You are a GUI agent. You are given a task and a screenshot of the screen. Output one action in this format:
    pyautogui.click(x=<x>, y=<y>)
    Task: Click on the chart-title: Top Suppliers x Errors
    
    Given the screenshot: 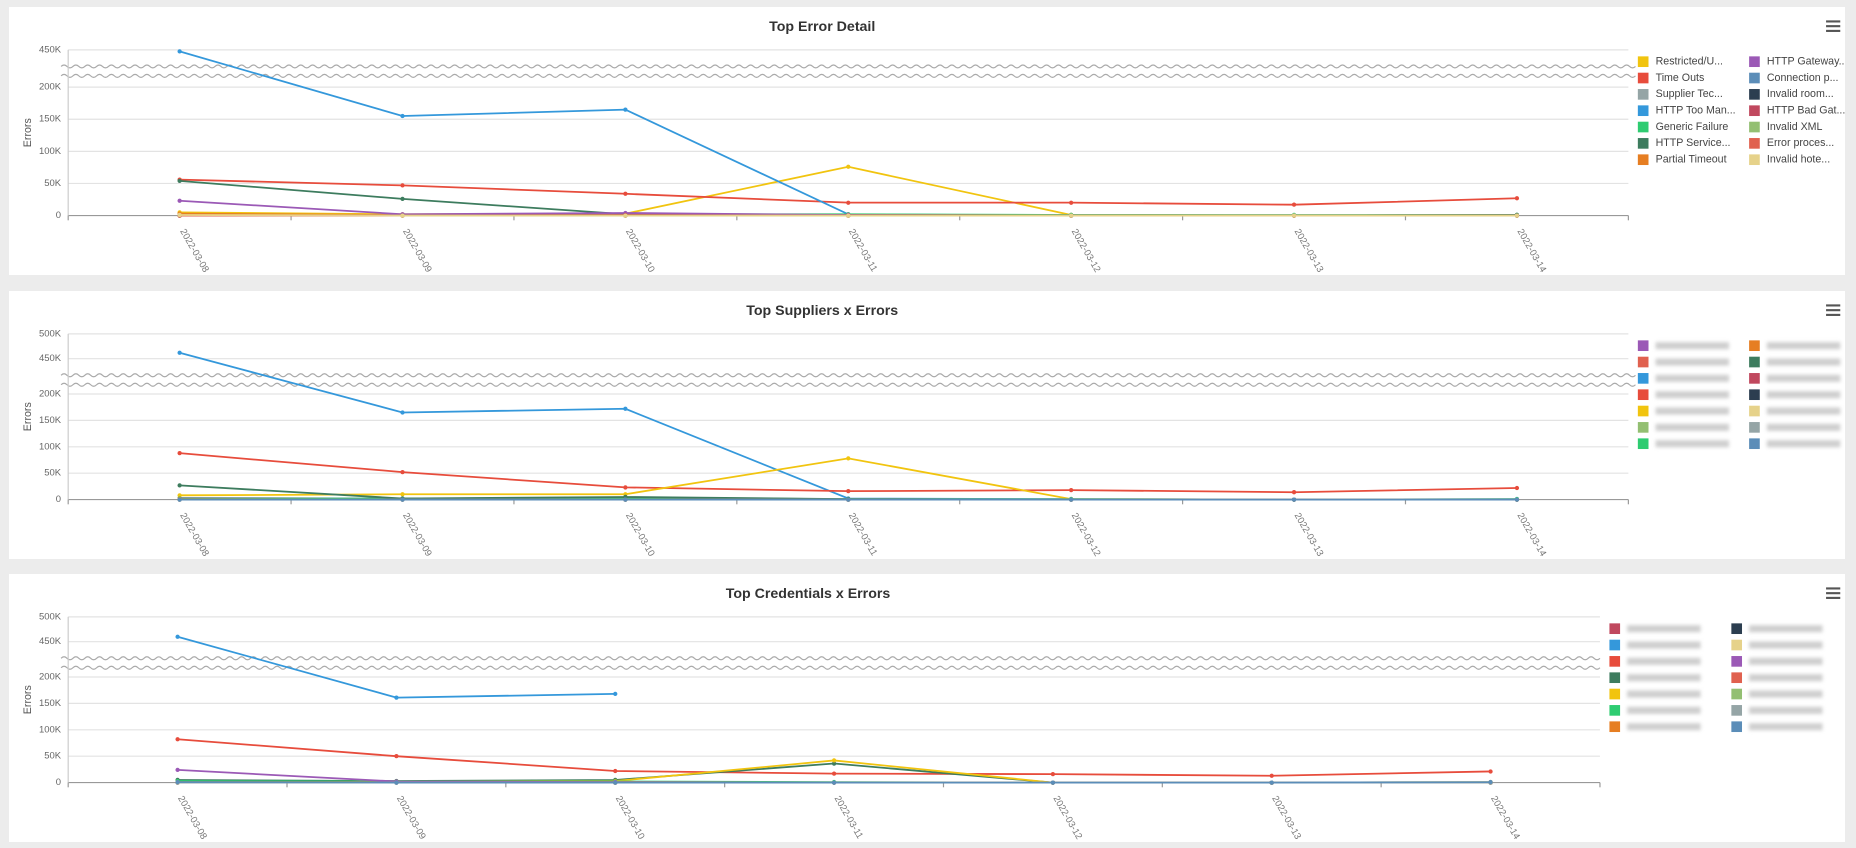 What is the action you would take?
    pyautogui.click(x=822, y=311)
    